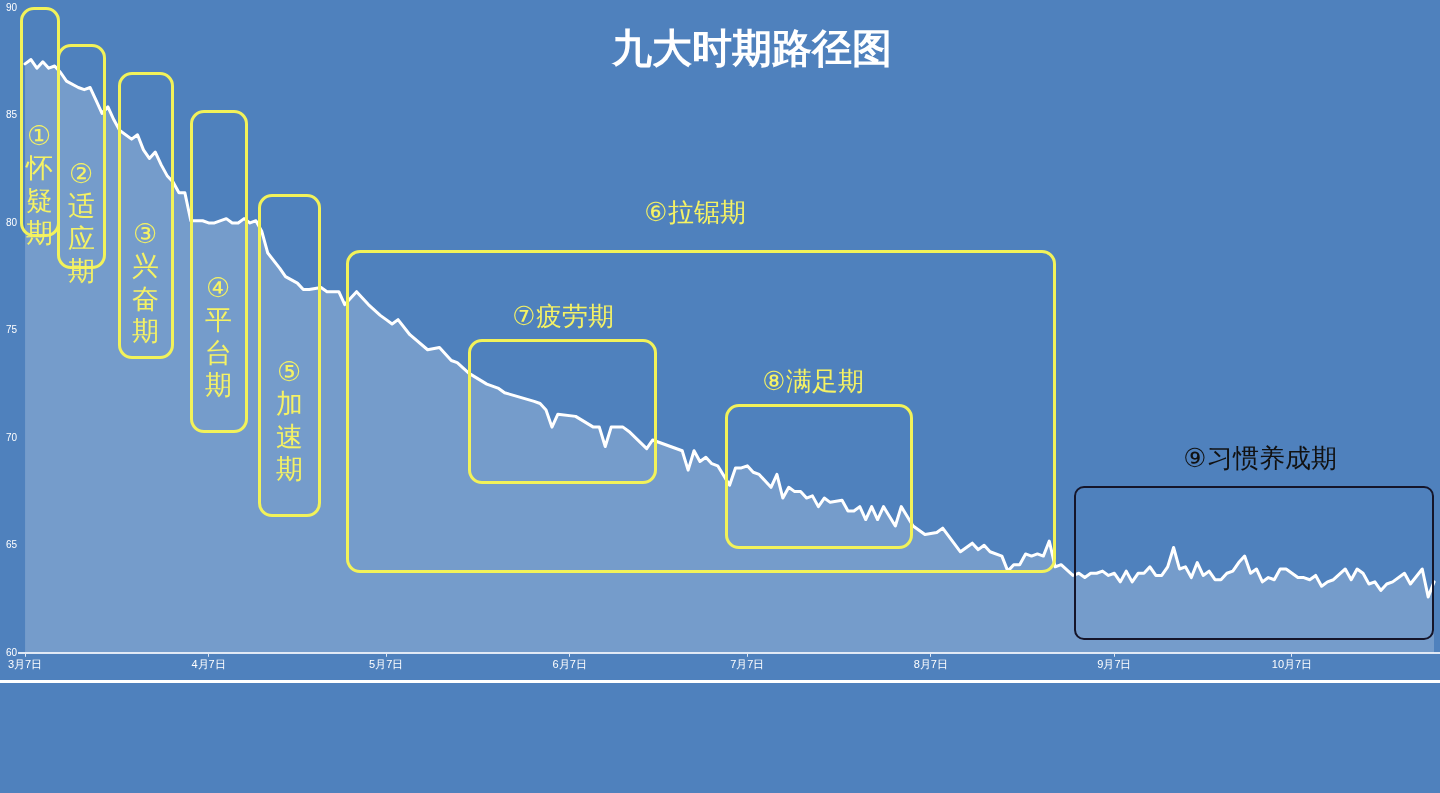  I want to click on annotation: ⑥拉锯期, so click(695, 212).